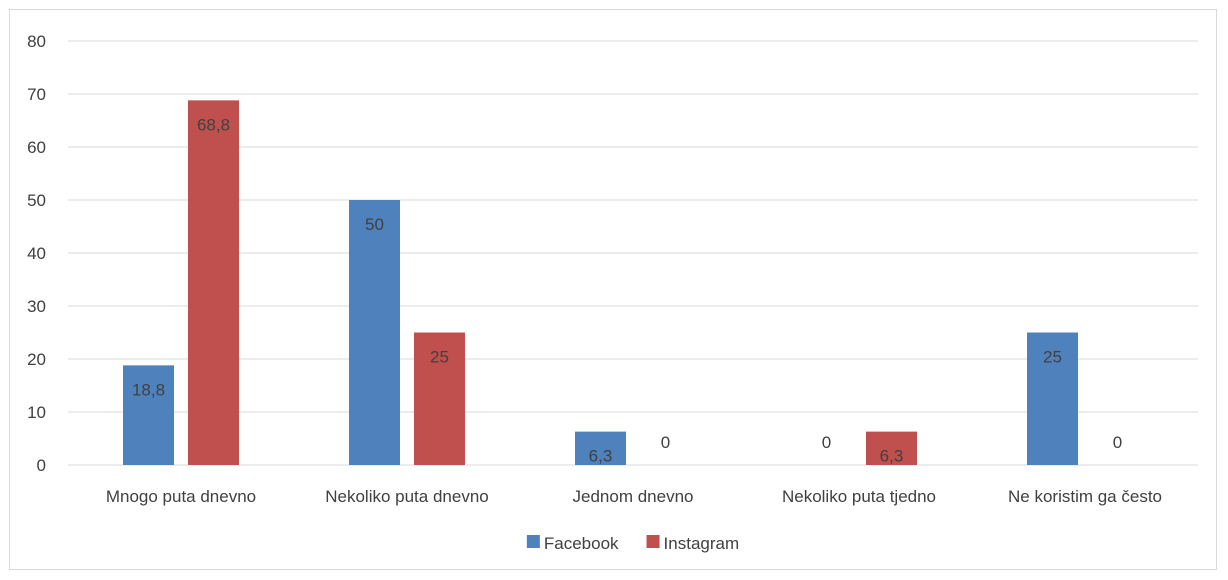  I want to click on data-label-instagram-nekoliko-puta-tjedno: 6,3, so click(892, 456).